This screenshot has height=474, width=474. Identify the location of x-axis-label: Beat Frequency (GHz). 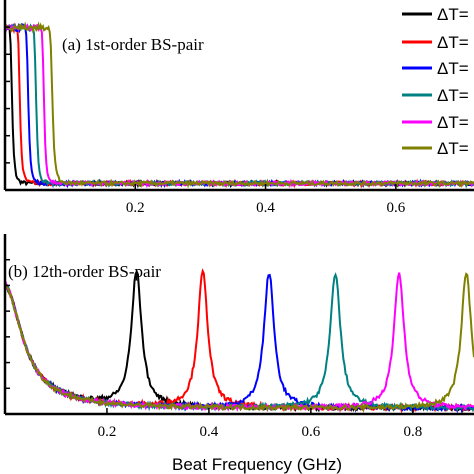
(257, 464).